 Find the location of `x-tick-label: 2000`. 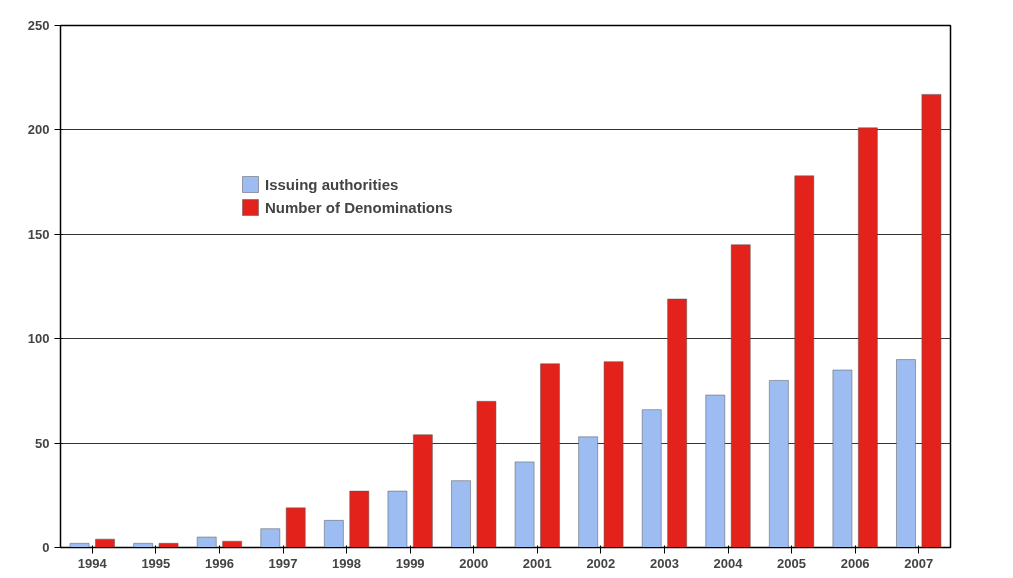

x-tick-label: 2000 is located at coordinates (474, 563).